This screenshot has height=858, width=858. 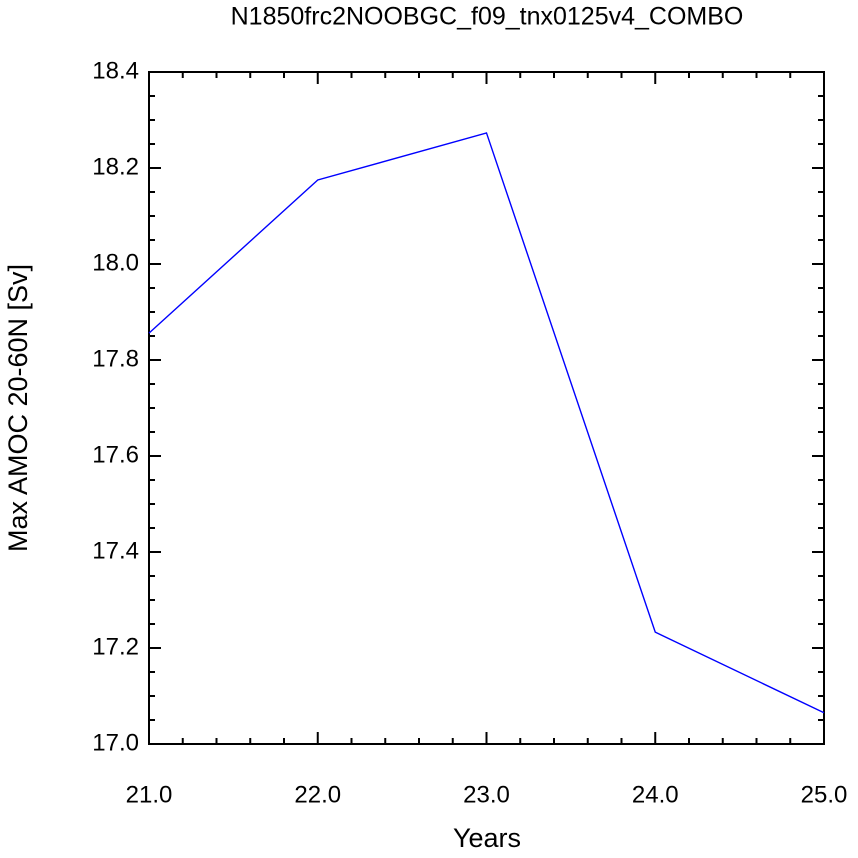 What do you see at coordinates (317, 794) in the screenshot?
I see `x-tick-label: 22.0` at bounding box center [317, 794].